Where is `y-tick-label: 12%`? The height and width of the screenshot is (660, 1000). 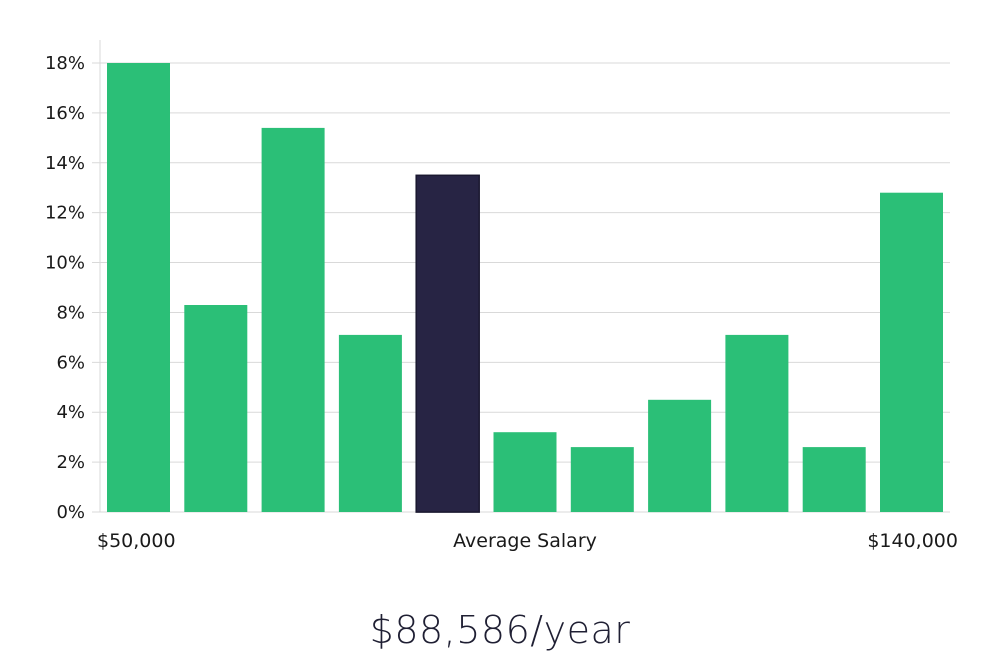 y-tick-label: 12% is located at coordinates (65, 213).